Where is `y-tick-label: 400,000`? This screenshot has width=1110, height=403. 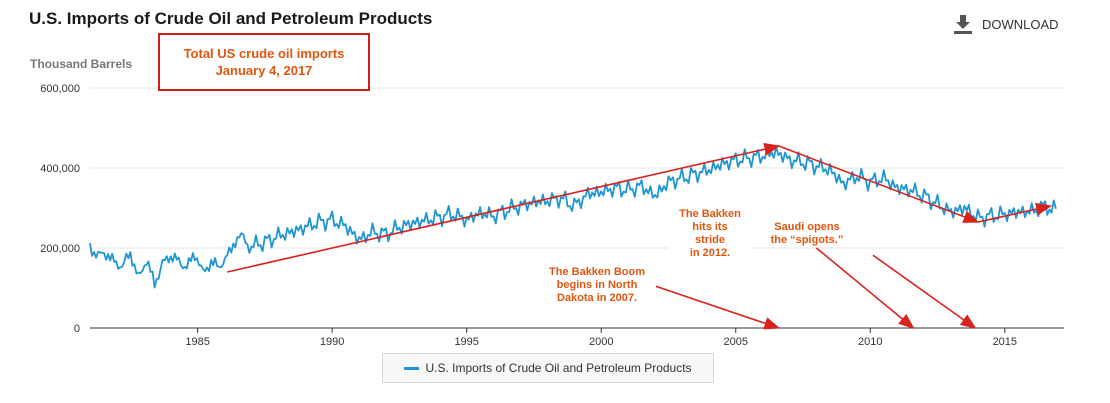 y-tick-label: 400,000 is located at coordinates (60, 169).